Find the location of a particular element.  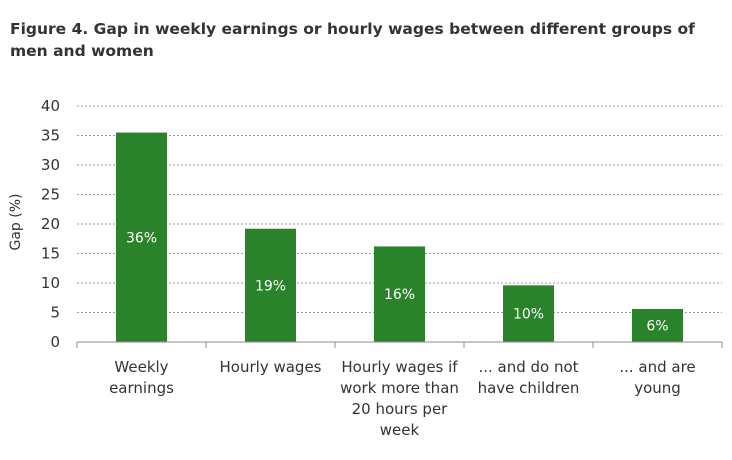

x-tick-label: ... and do not have children is located at coordinates (529, 377).